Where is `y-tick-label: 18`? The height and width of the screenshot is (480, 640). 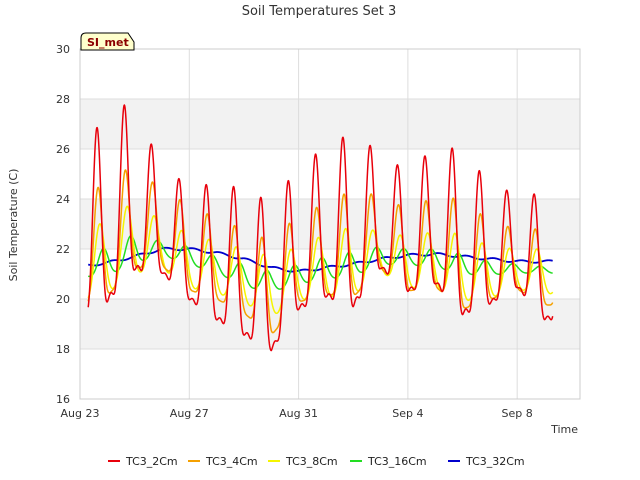 y-tick-label: 18 is located at coordinates (63, 349).